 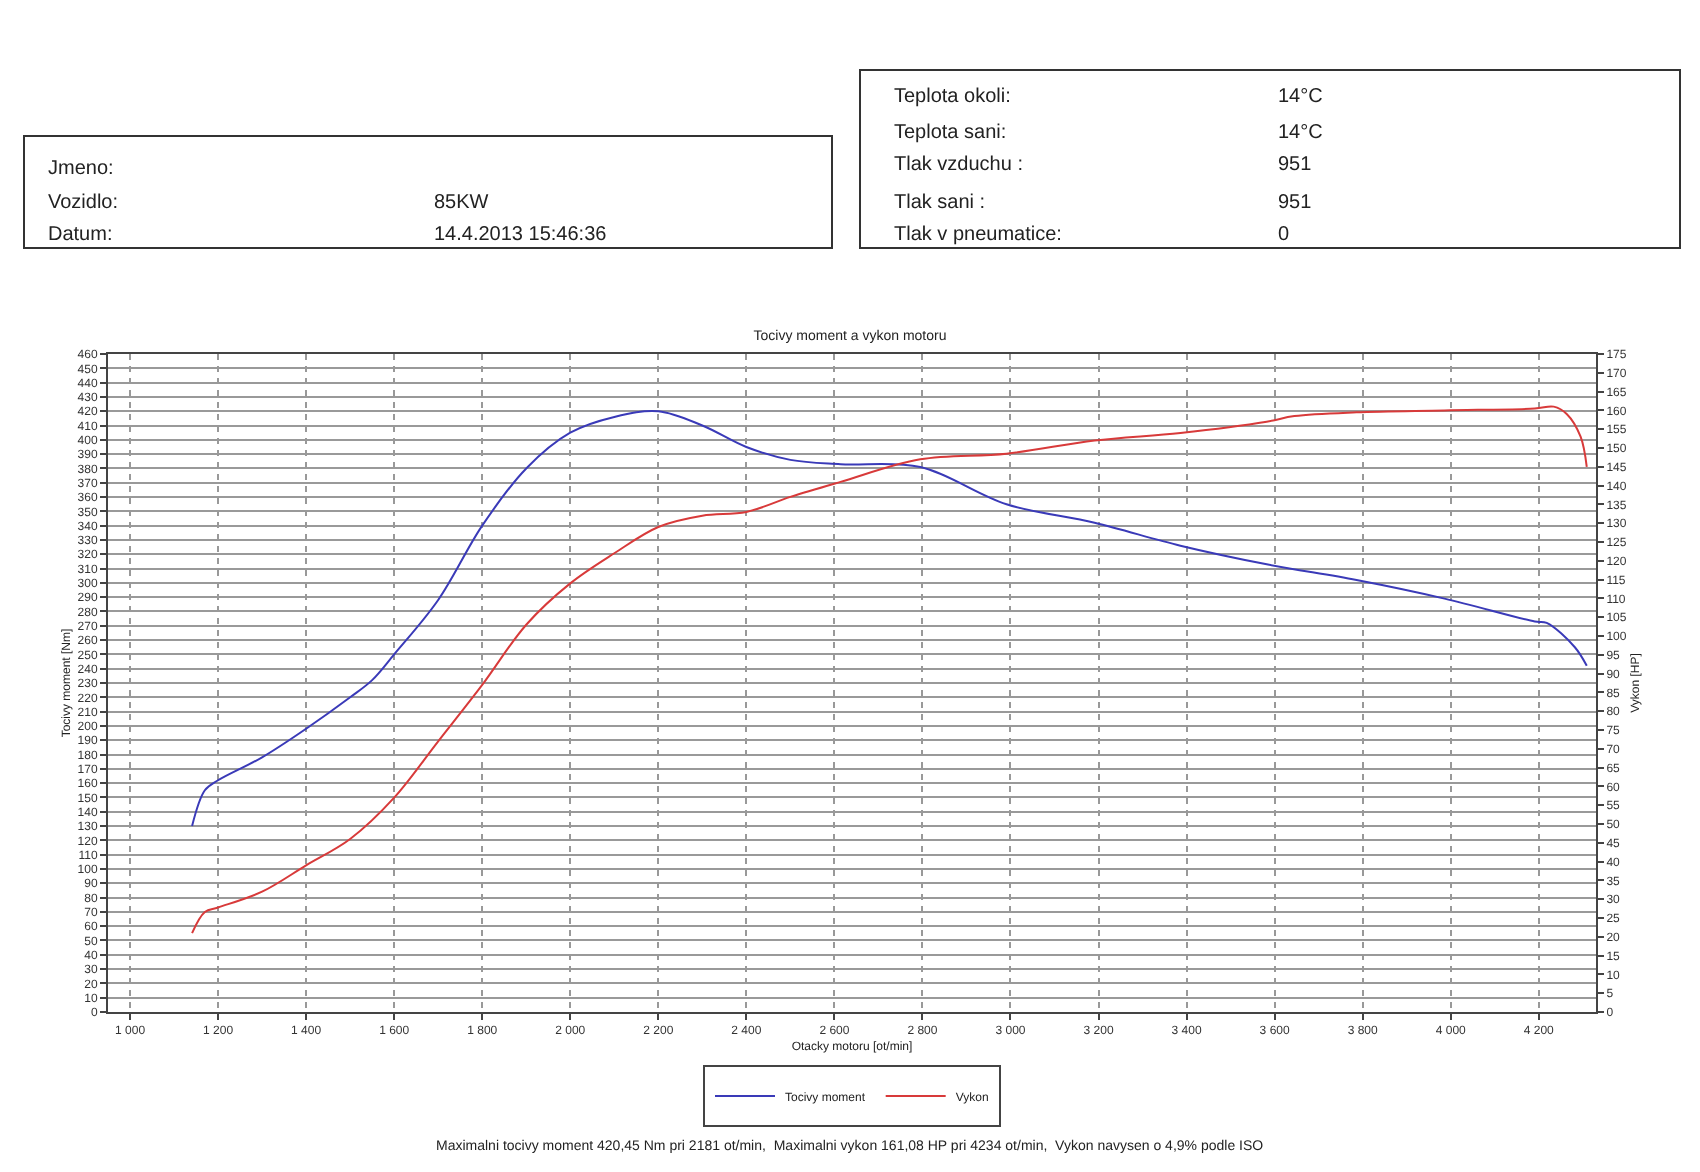 What do you see at coordinates (978, 235) in the screenshot?
I see `text: Tlak v pneumatice:` at bounding box center [978, 235].